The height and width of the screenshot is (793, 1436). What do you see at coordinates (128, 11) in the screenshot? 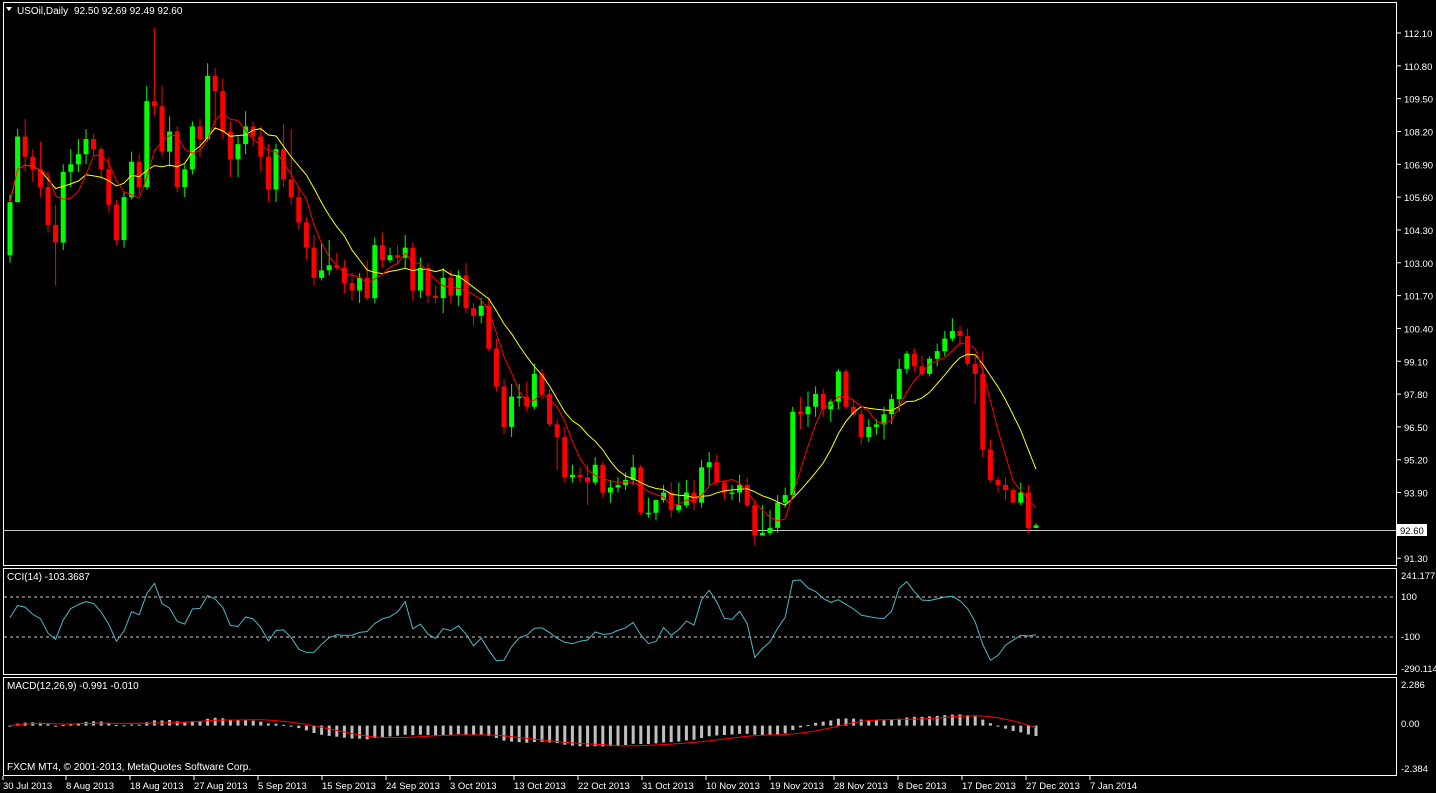
I see `ohlc-readout: 92.50 92.69 92.49 92.60` at bounding box center [128, 11].